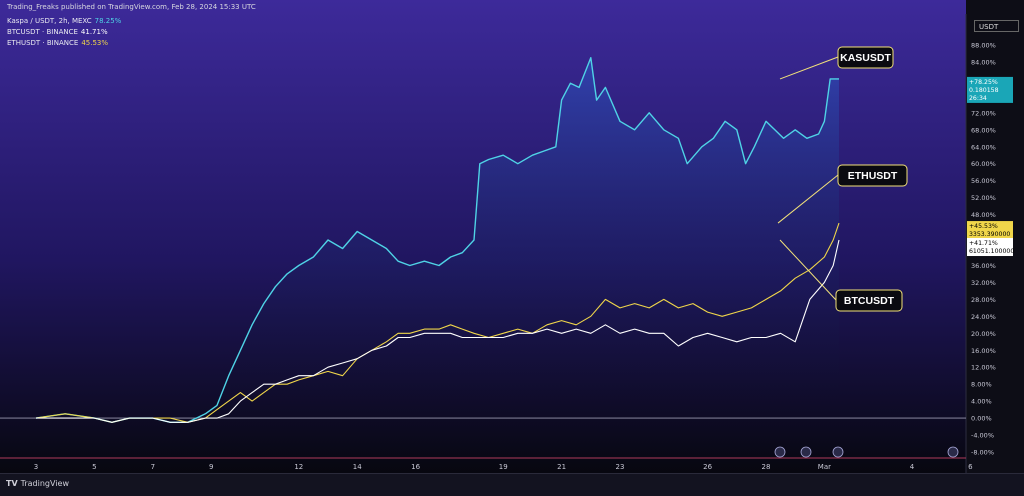 This screenshot has width=1024, height=496. I want to click on legend-row-btc: BTCUSDT · BINANCE 41.71%, so click(57, 32).